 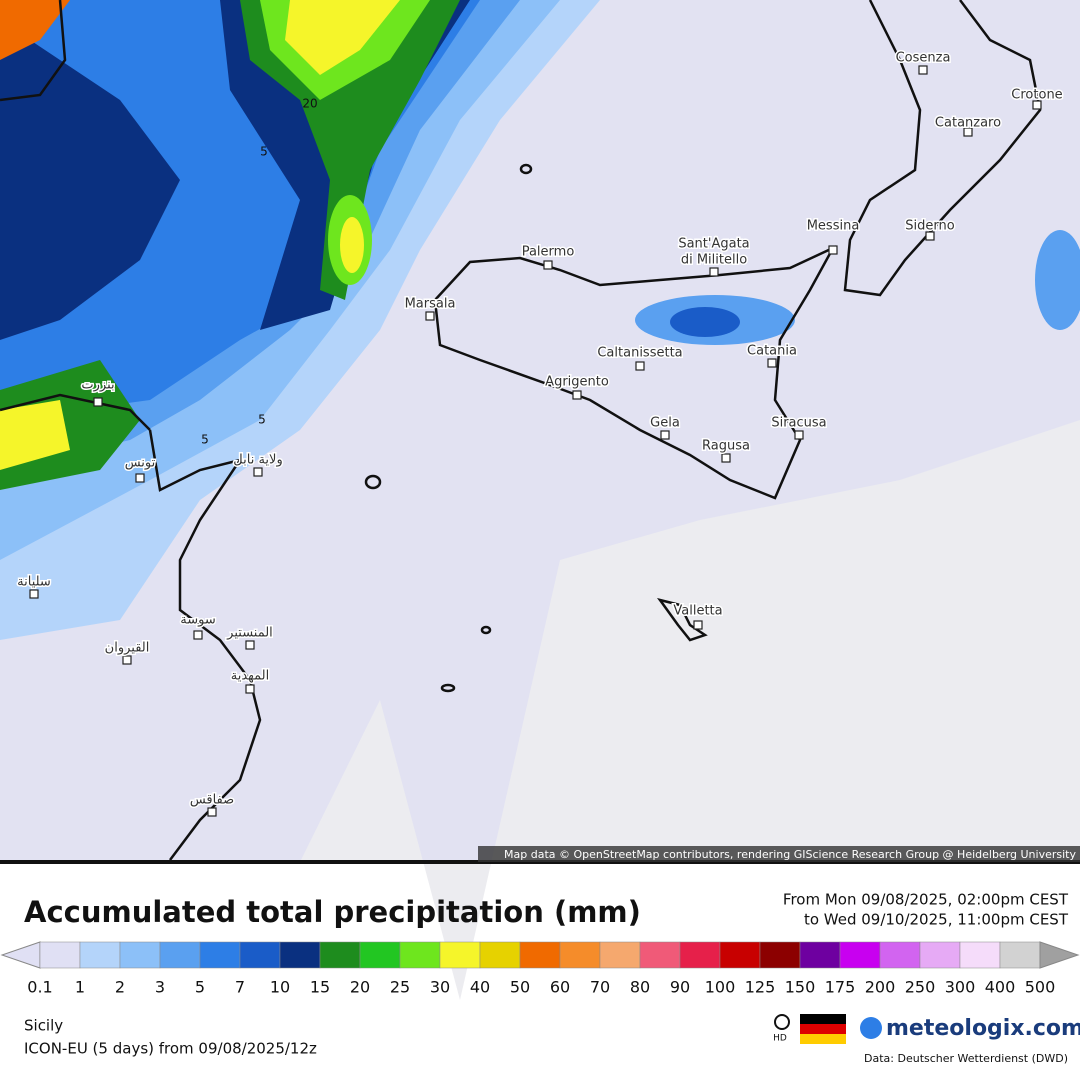 What do you see at coordinates (780, 1039) in the screenshot?
I see `hd: HD` at bounding box center [780, 1039].